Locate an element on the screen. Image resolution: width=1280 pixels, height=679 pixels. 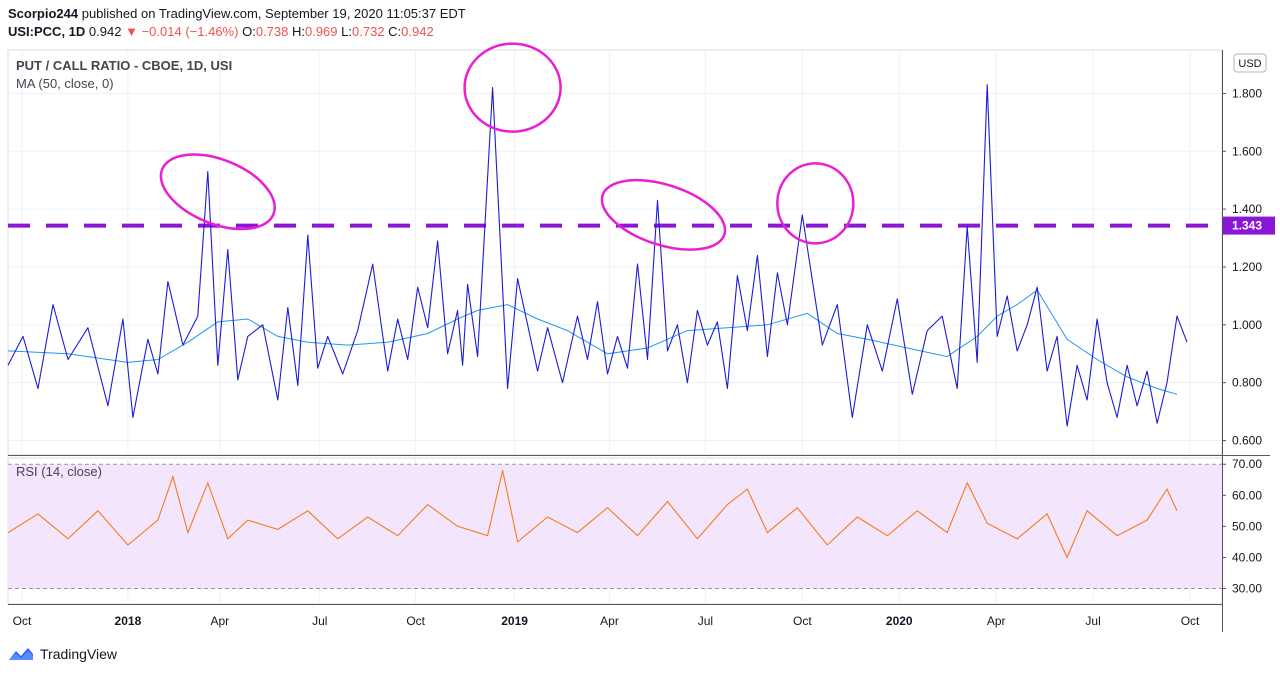
y-tick-label: 0.600 is located at coordinates (1247, 441).